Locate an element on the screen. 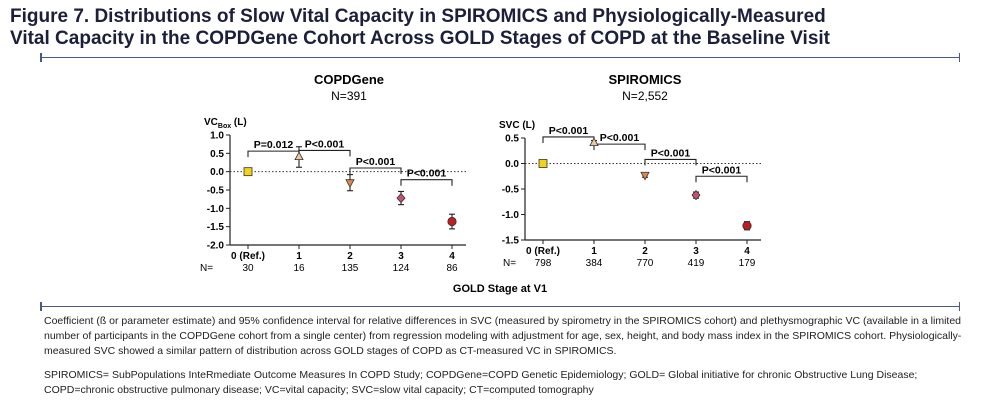 The width and height of the screenshot is (1000, 412). panel-subtitle: N=2,552 is located at coordinates (645, 96).